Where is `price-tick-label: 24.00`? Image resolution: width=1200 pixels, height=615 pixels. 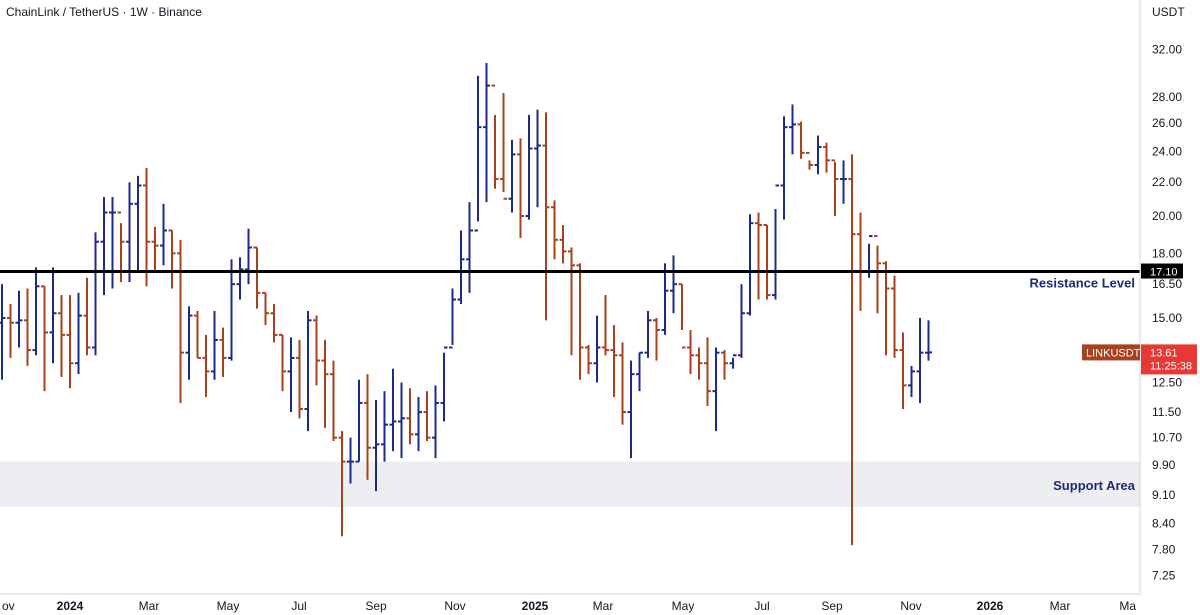 price-tick-label: 24.00 is located at coordinates (1167, 151).